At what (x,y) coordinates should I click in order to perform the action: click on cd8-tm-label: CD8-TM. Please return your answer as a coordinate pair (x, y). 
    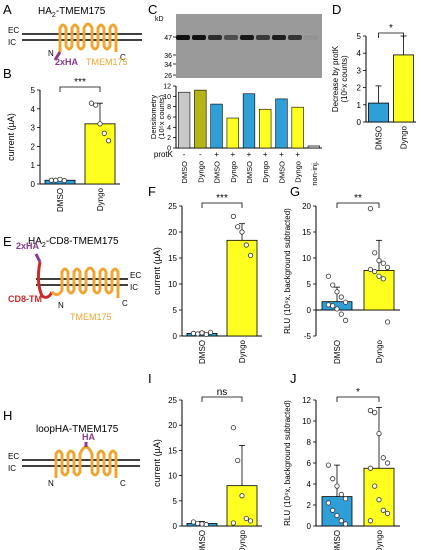
    Looking at the image, I should click on (25, 299).